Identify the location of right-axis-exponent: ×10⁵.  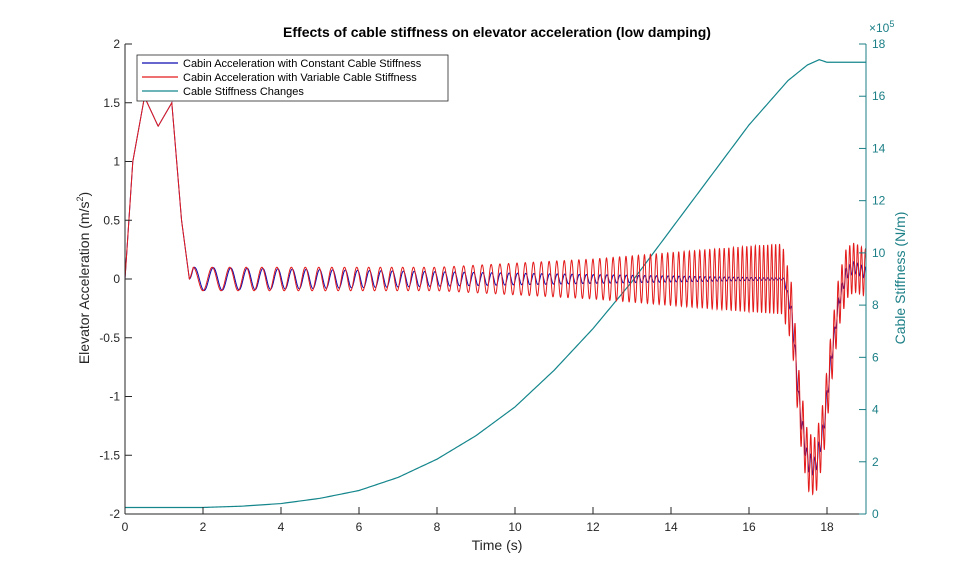
(881, 27).